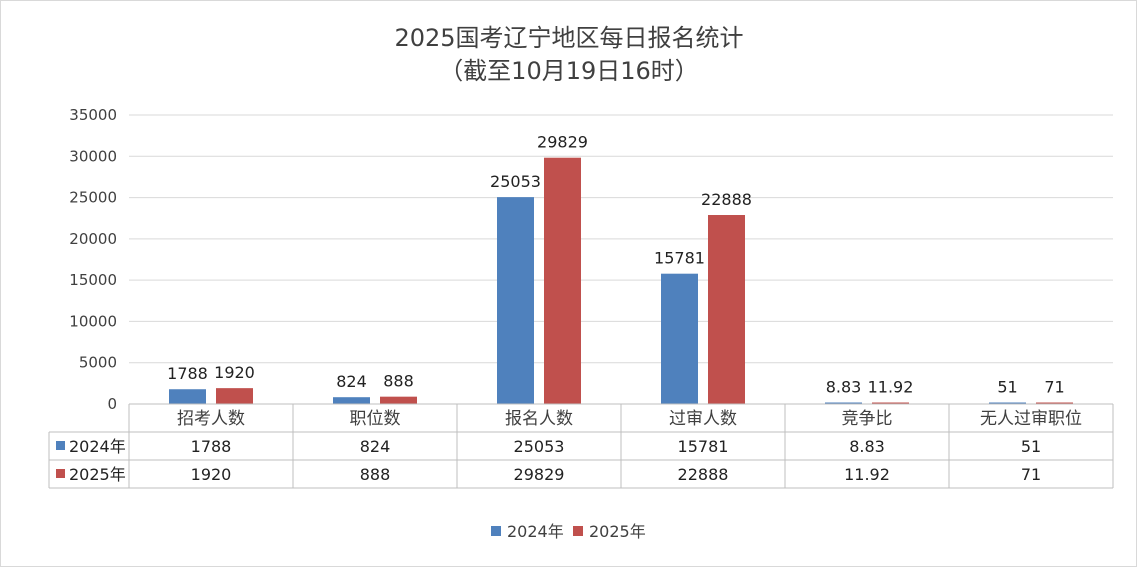  I want to click on legend-label: 2024年, so click(535, 531).